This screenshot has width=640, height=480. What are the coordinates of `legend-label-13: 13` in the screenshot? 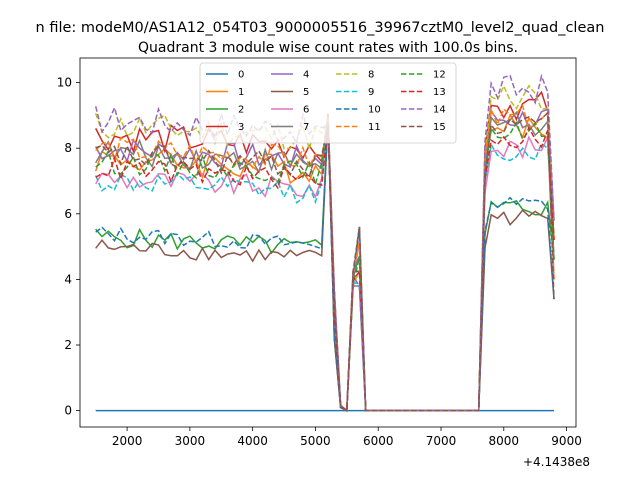 It's located at (439, 92).